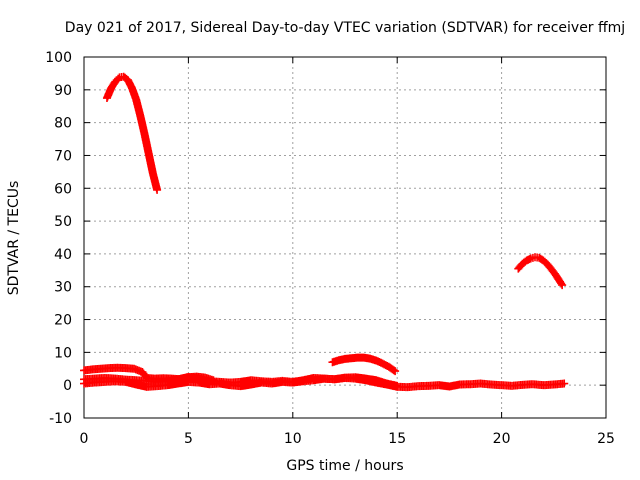 Image resolution: width=640 pixels, height=480 pixels. I want to click on y-tick-label: 0, so click(67, 386).